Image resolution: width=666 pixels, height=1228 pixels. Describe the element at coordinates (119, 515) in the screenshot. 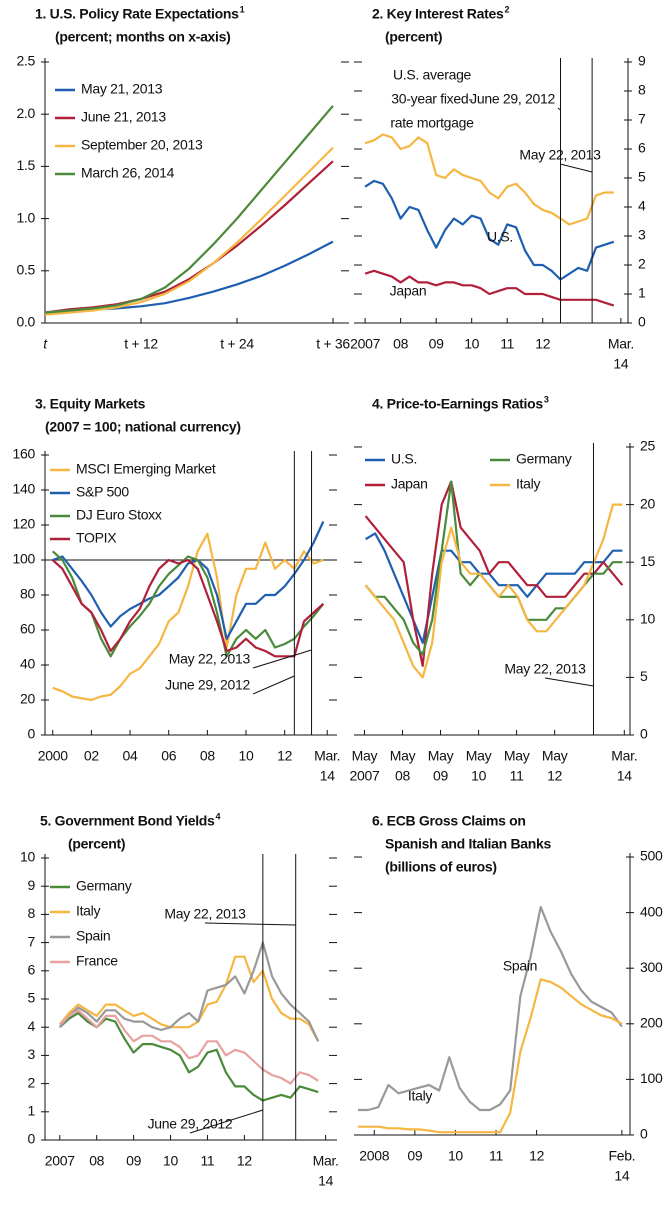

I see `legend-label: DJ Euro Stoxx` at that location.